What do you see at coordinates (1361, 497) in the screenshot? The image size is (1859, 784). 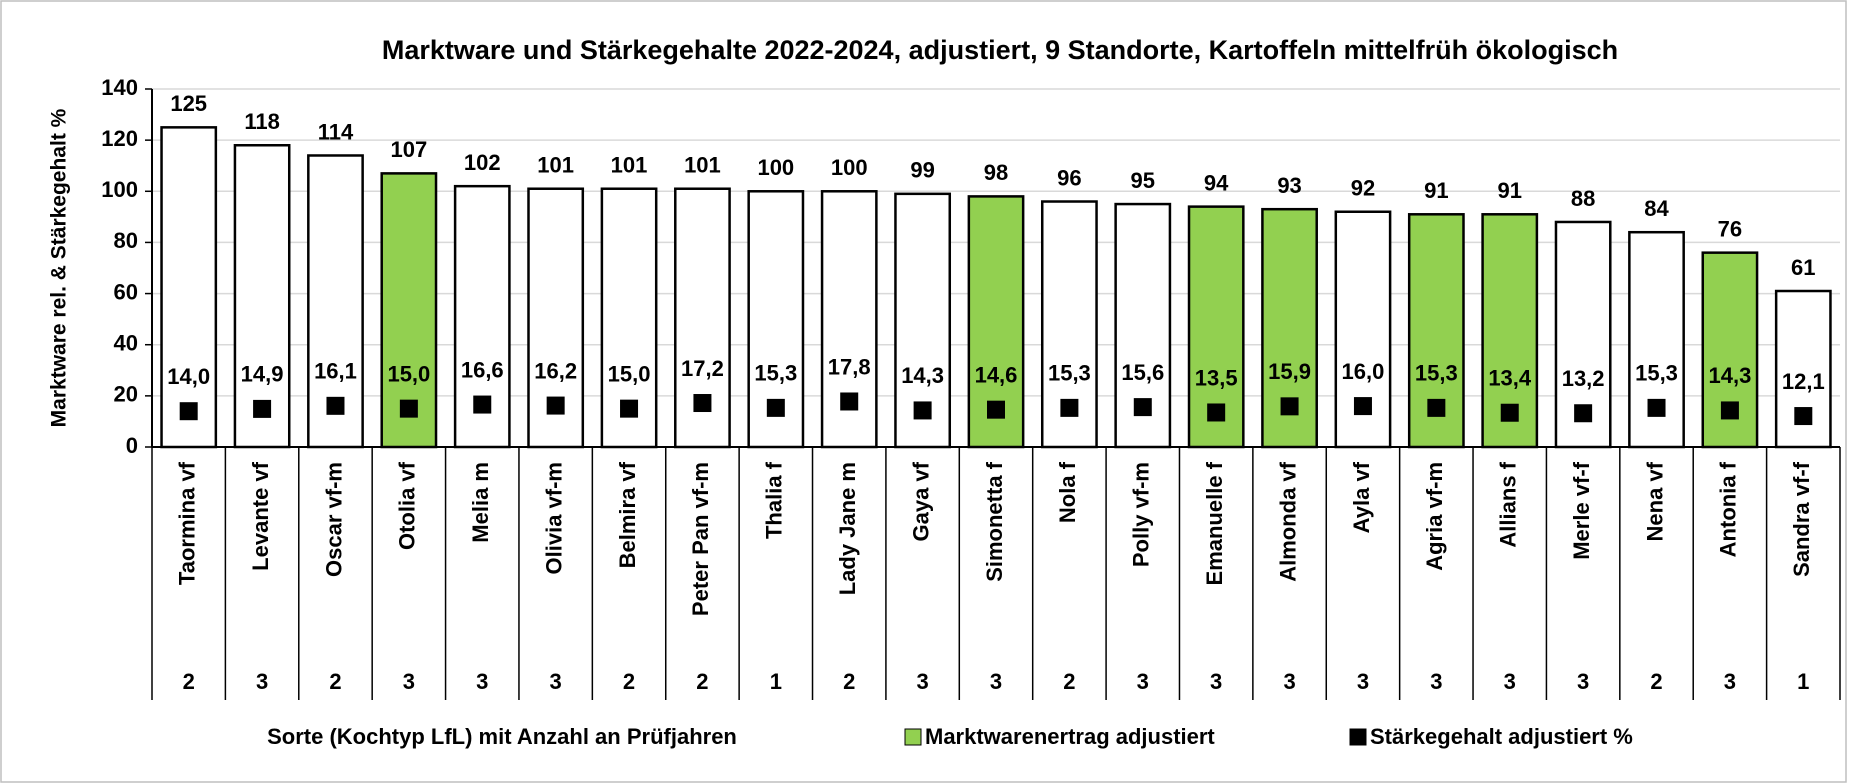 I see `x-tick-label: Ayla vf` at bounding box center [1361, 497].